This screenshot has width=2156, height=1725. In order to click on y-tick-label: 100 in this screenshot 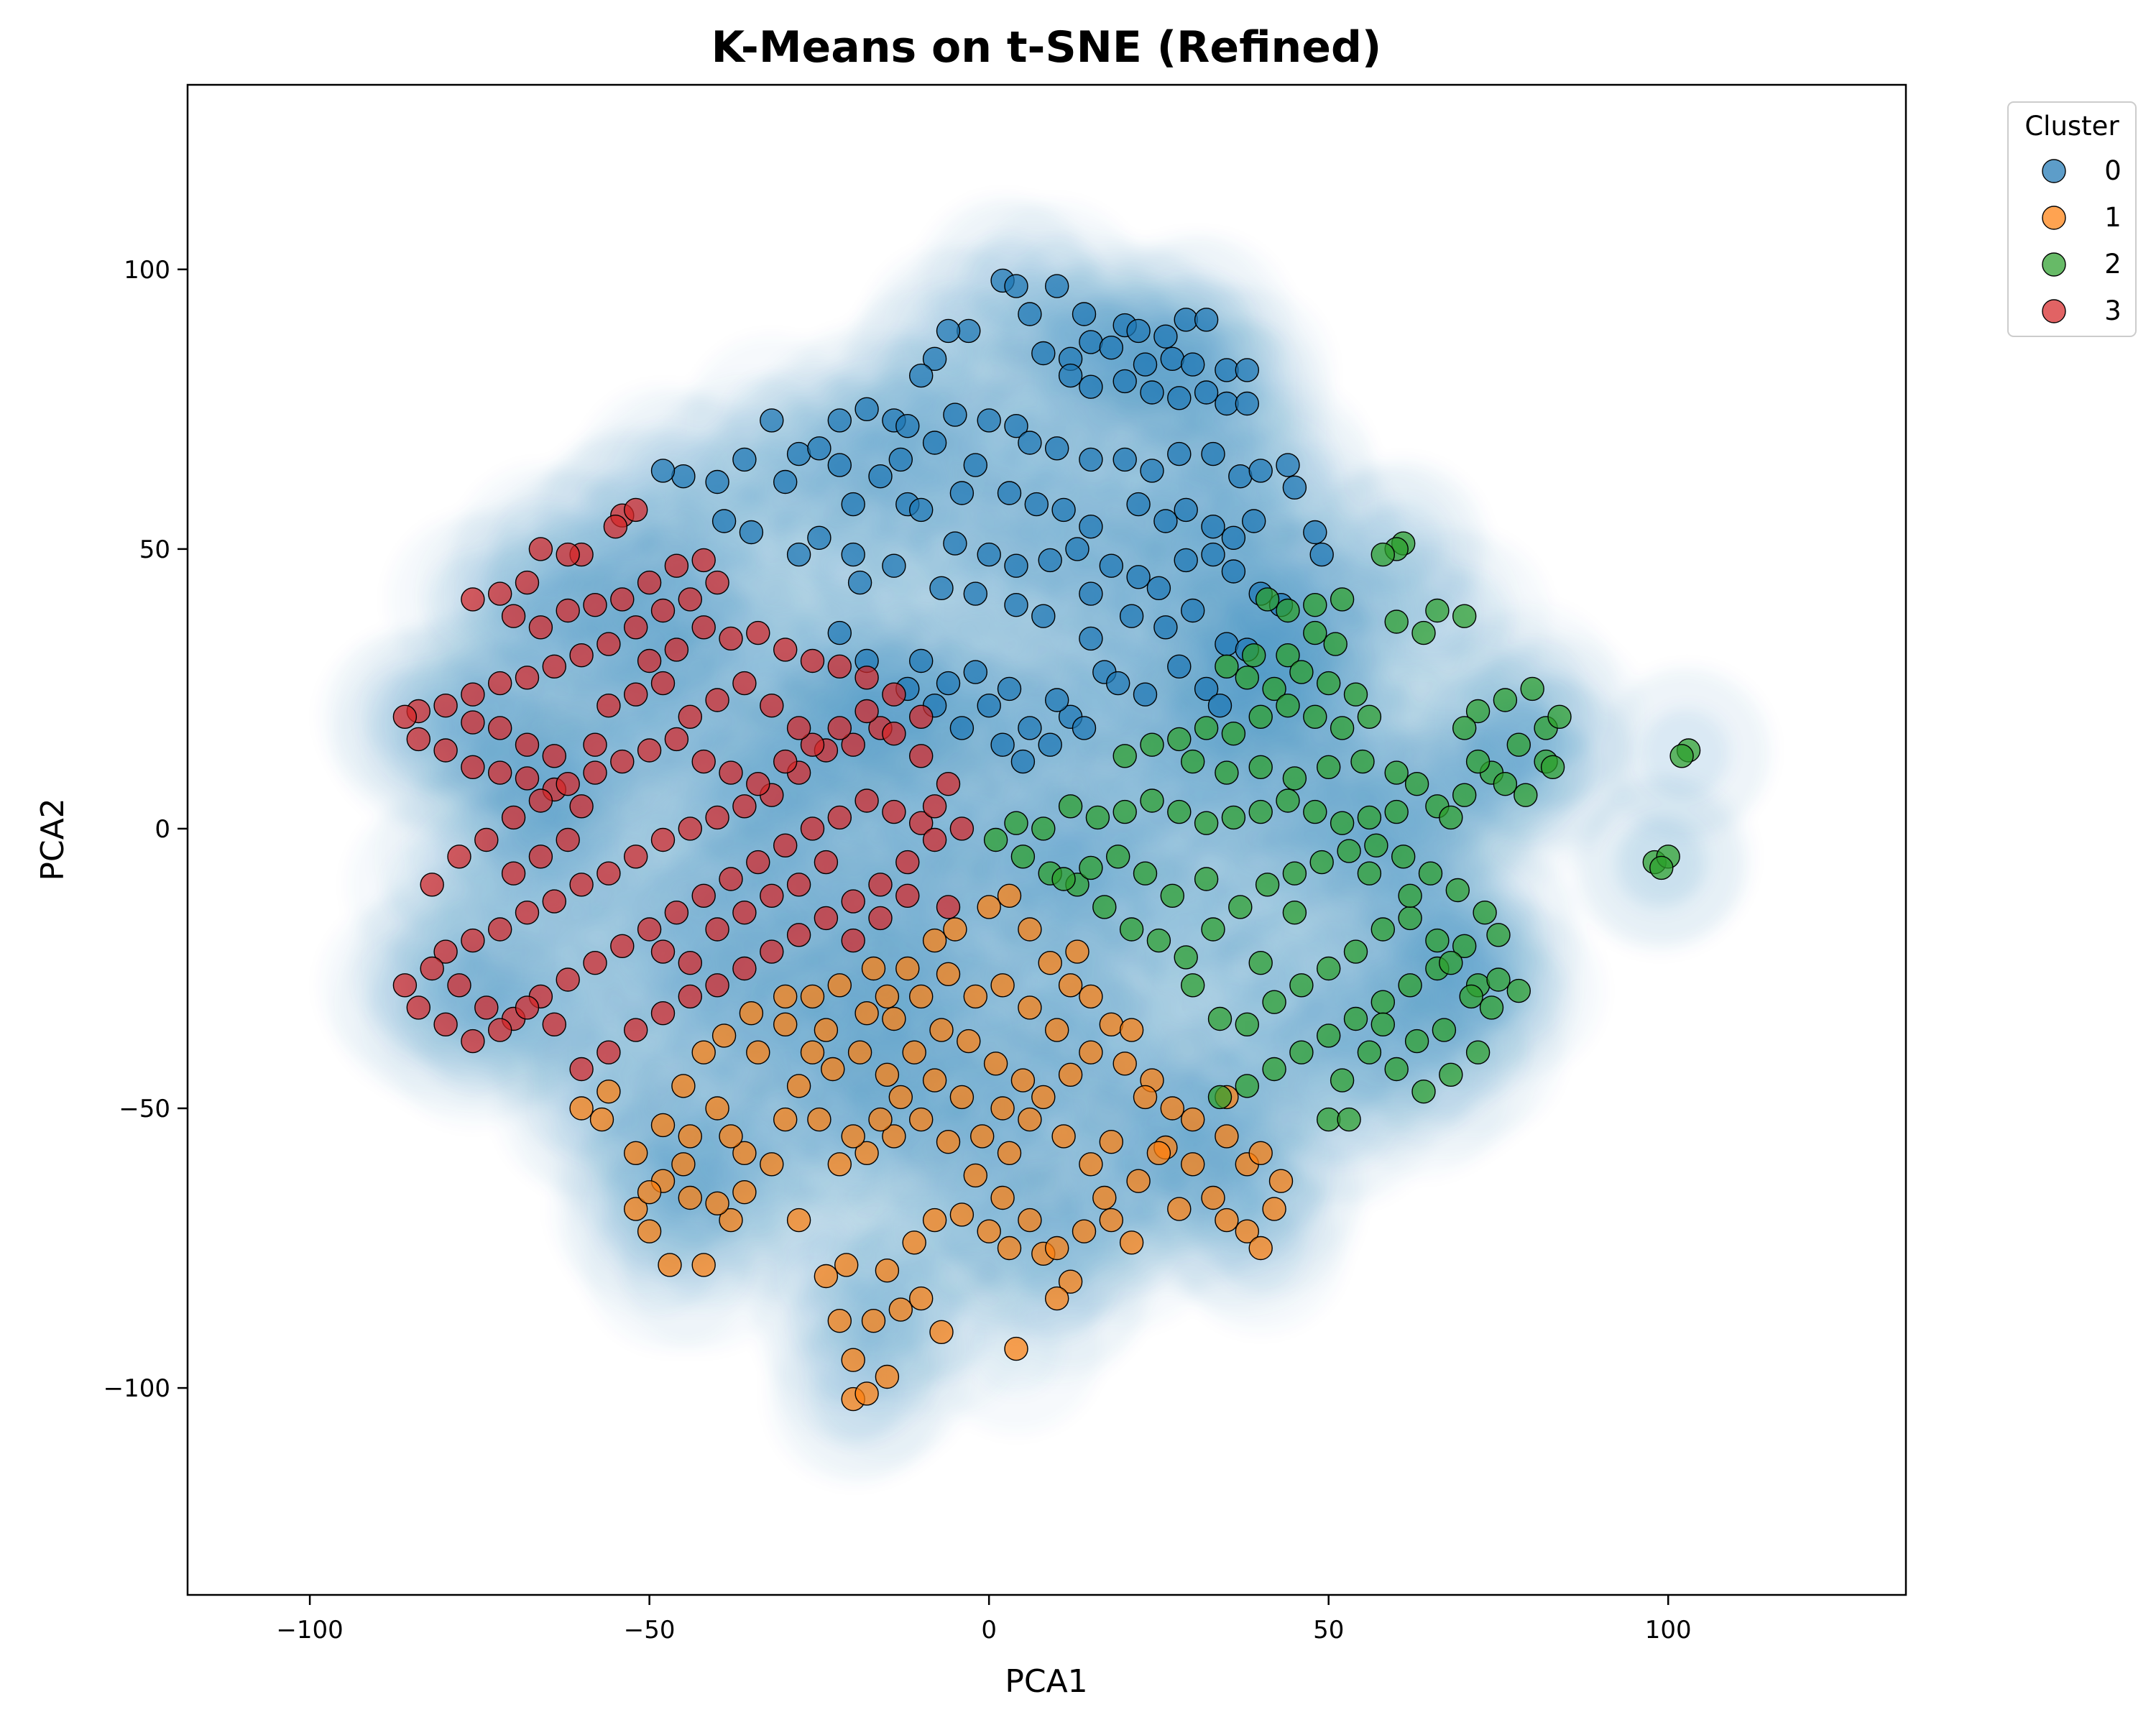, I will do `click(147, 270)`.